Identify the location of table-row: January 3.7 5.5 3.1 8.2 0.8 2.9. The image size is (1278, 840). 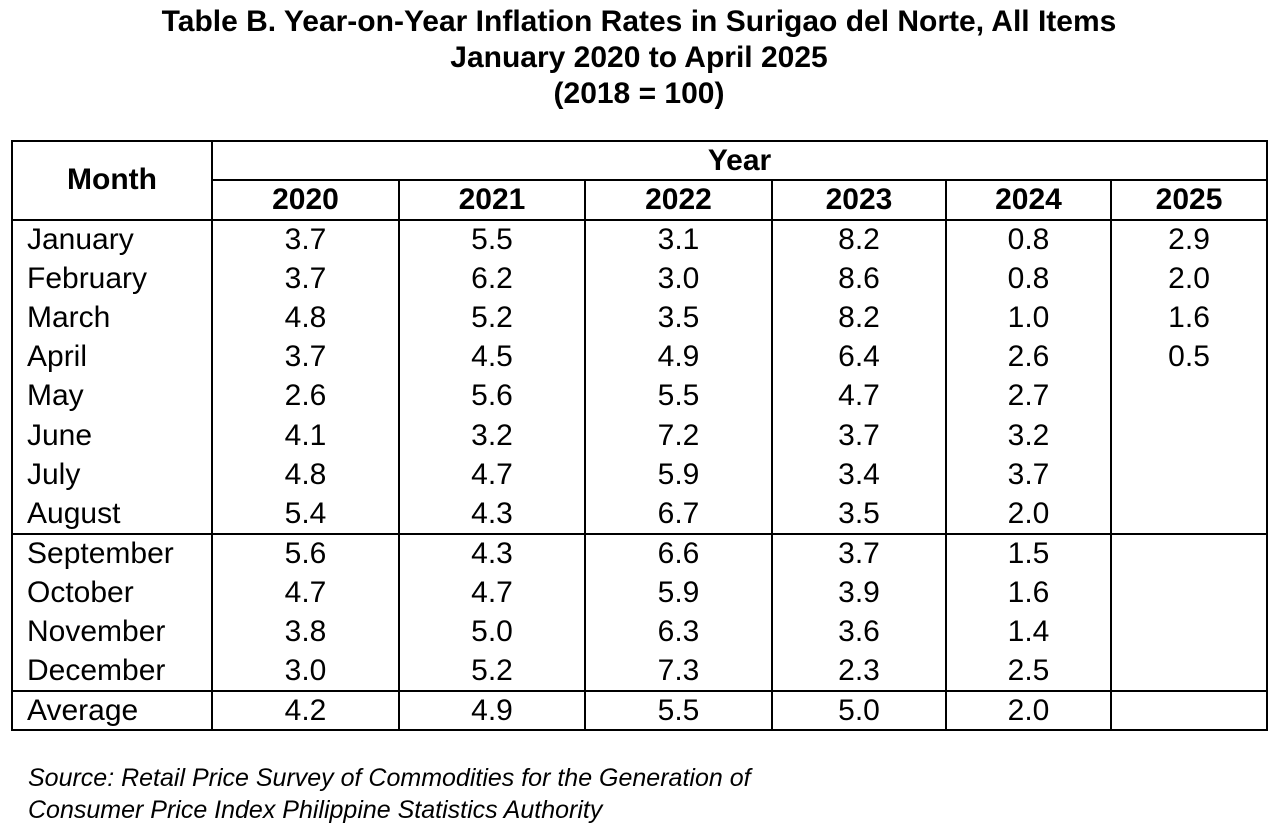
(640, 238).